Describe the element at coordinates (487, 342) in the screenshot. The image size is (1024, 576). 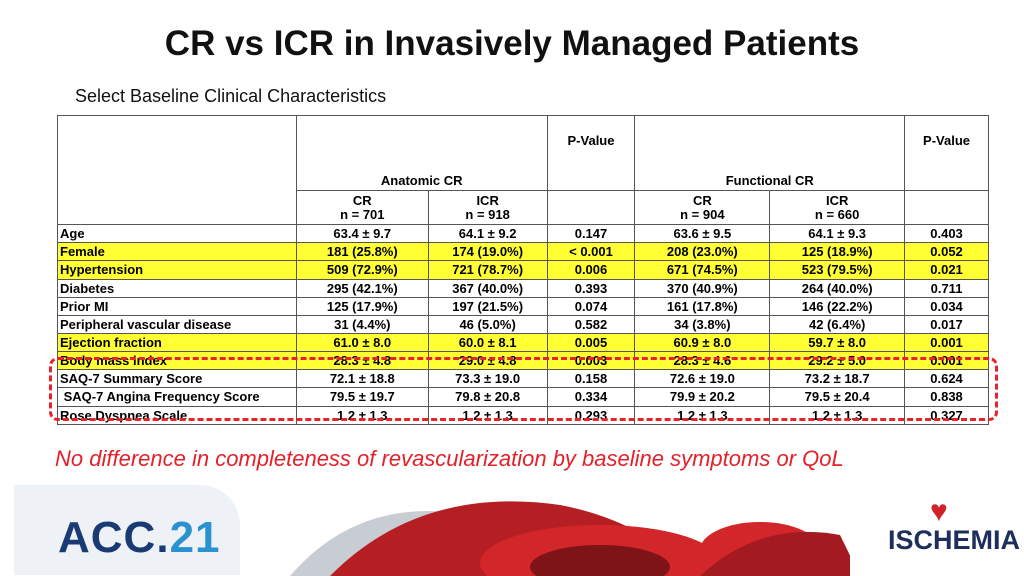
I see `table-cell: 60.0 ± 8.1` at that location.